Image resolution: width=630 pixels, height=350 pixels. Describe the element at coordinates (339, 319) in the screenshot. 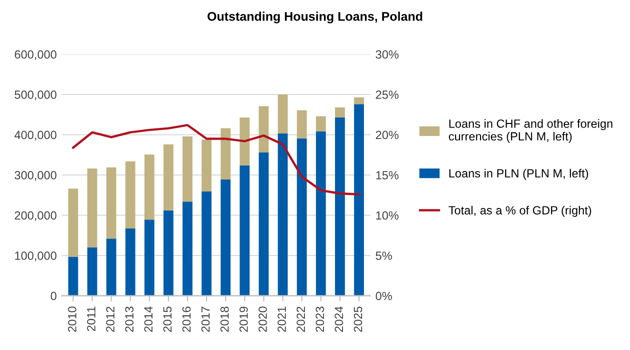

I see `x-tick-label: 2024` at that location.